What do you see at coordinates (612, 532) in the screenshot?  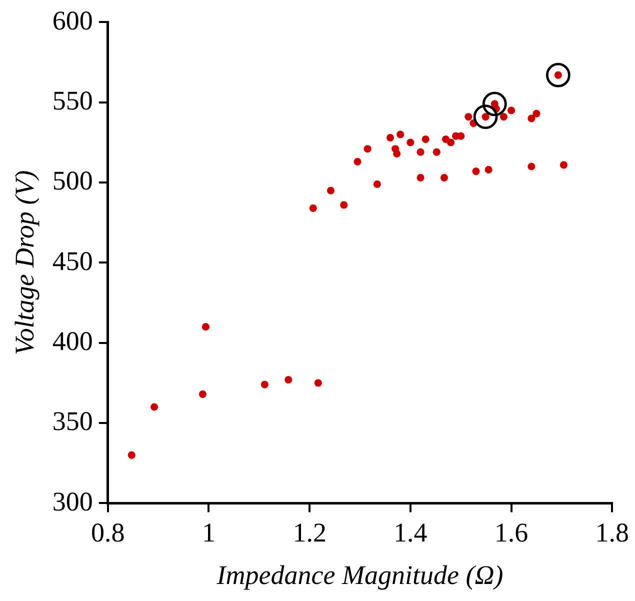 I see `x-tick-label: 1.8` at bounding box center [612, 532].